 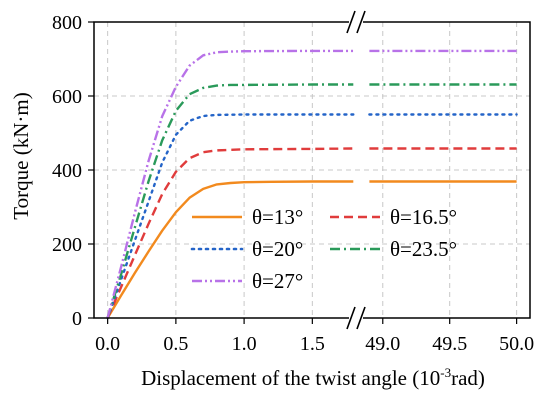 I want to click on legend-label: θ=16.5°, so click(x=423, y=217).